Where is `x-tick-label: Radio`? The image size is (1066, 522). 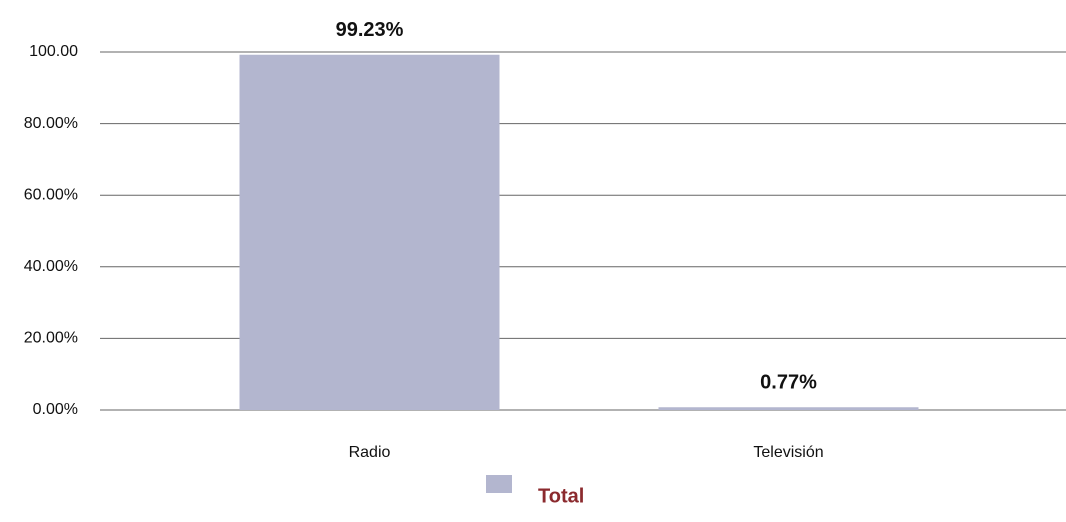 x-tick-label: Radio is located at coordinates (370, 452).